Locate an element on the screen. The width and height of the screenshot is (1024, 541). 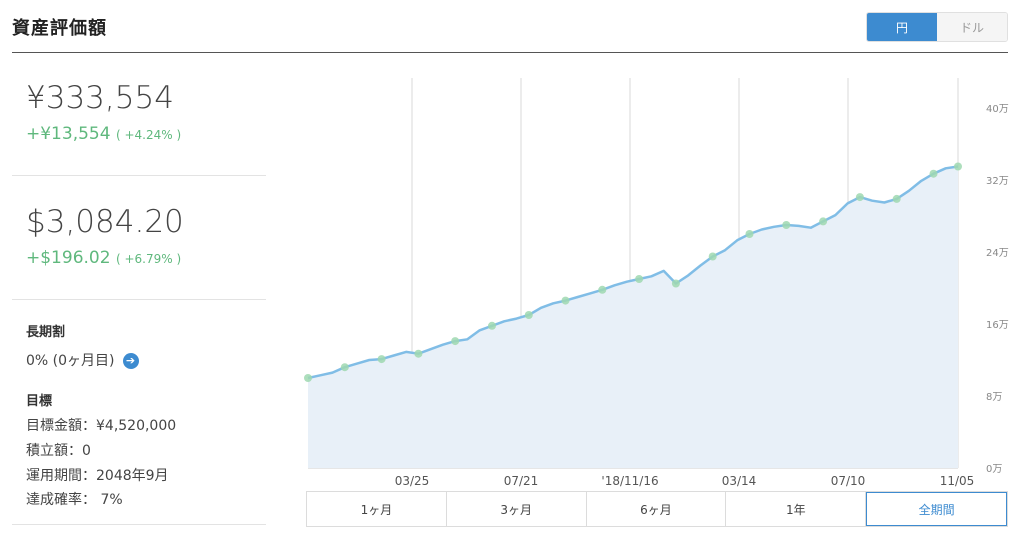
range-tabs: 1ヶ月 3ヶ月 6ヶ月 1年 全期間 is located at coordinates (657, 509).